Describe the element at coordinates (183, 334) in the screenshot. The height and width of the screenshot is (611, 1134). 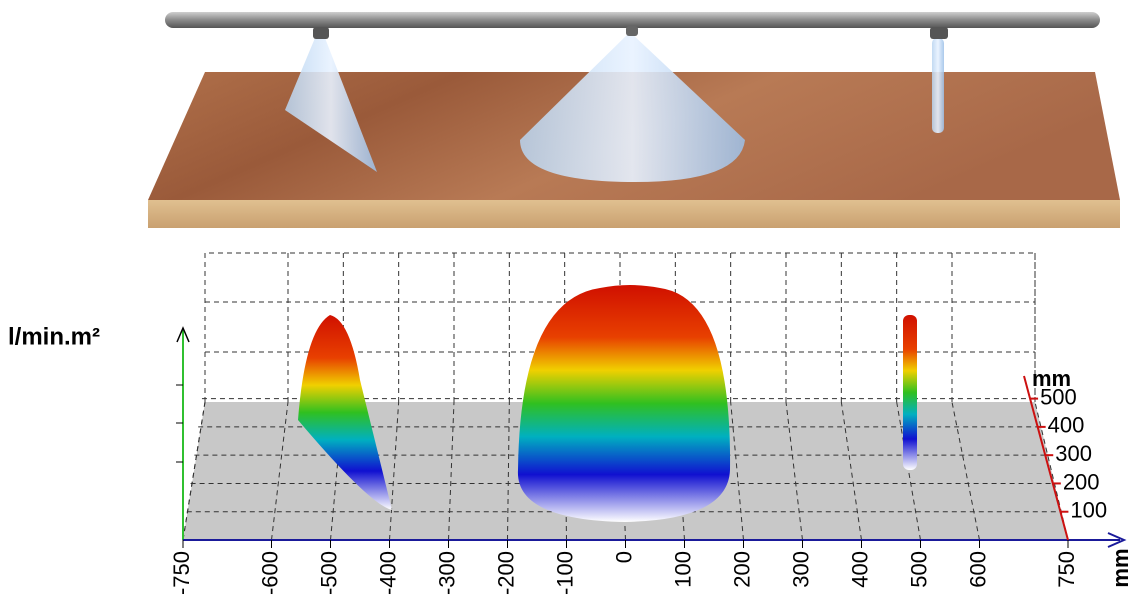
I see `z-arrow` at that location.